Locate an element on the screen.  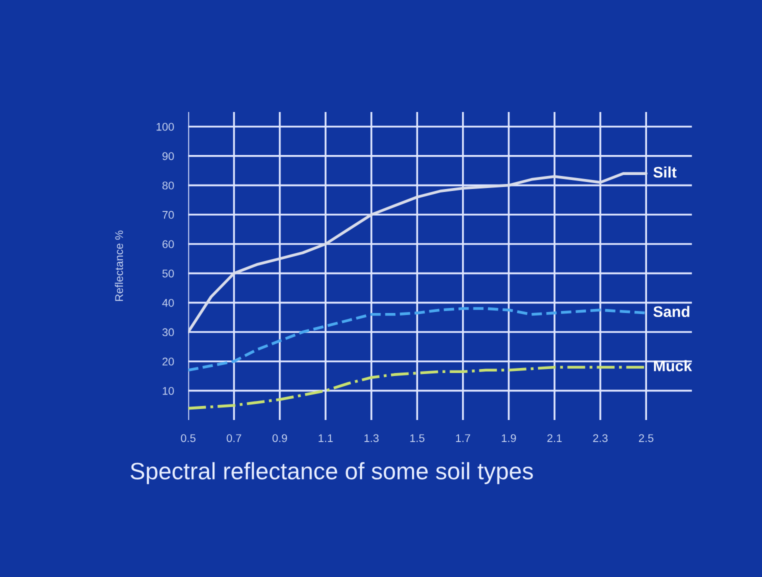
series-label: Silt is located at coordinates (665, 172).